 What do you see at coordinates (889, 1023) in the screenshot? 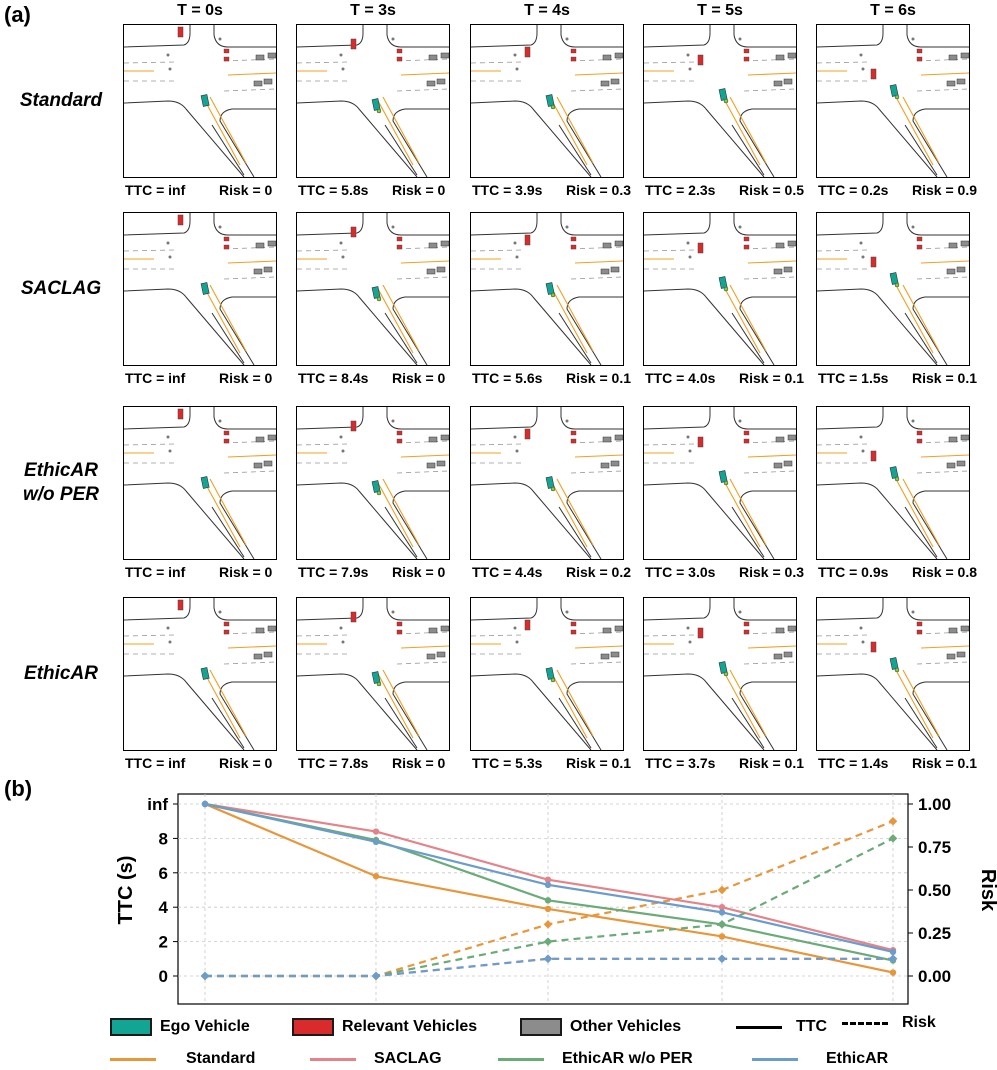
I see `legend-risk: Risk` at bounding box center [889, 1023].